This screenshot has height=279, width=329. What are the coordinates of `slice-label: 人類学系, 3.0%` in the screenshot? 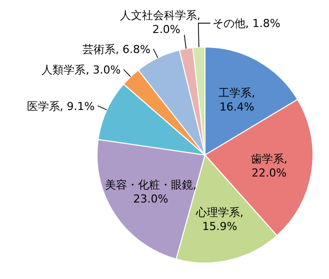 It's located at (81, 69).